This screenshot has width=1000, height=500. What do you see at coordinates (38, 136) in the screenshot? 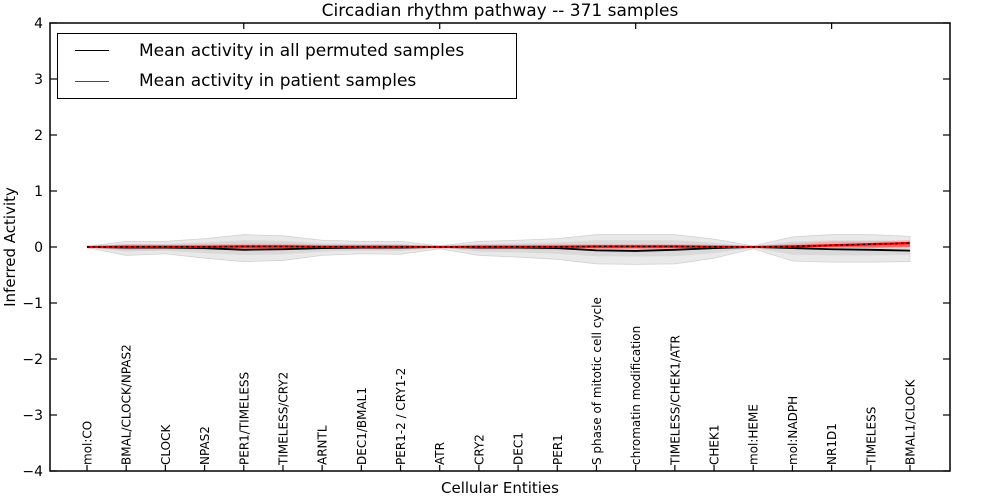
I see `y-tick-label: 2` at bounding box center [38, 136].